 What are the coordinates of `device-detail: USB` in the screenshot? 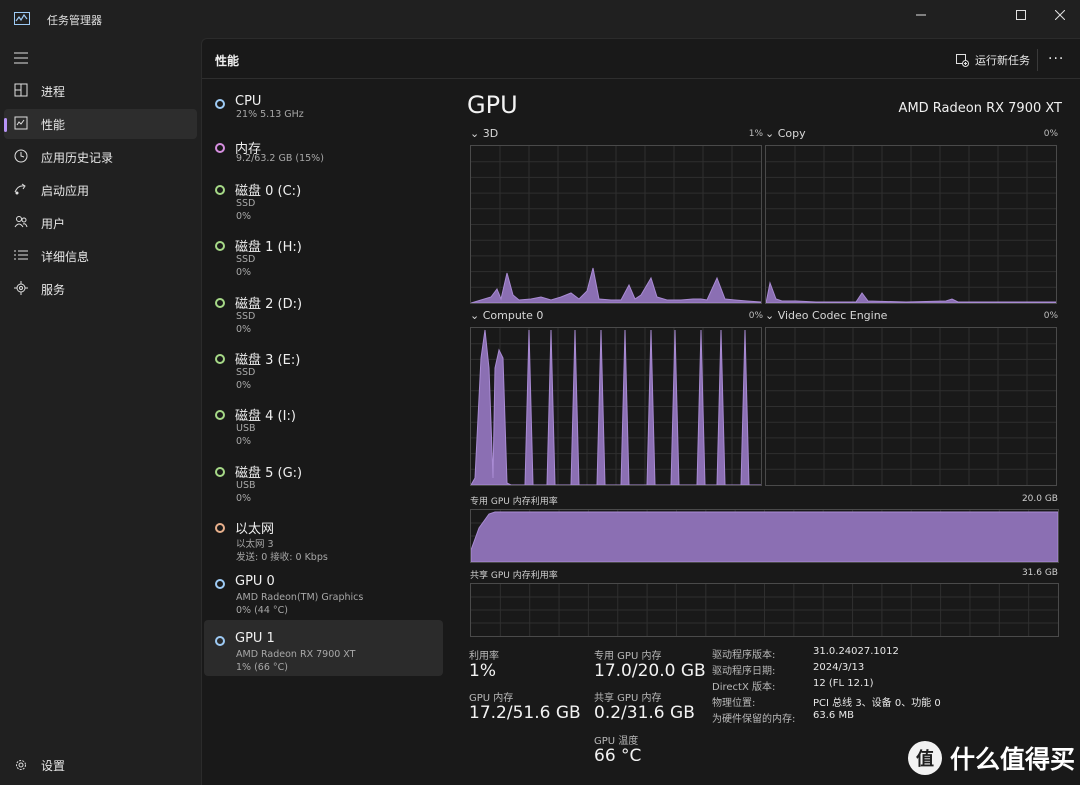 It's located at (246, 485).